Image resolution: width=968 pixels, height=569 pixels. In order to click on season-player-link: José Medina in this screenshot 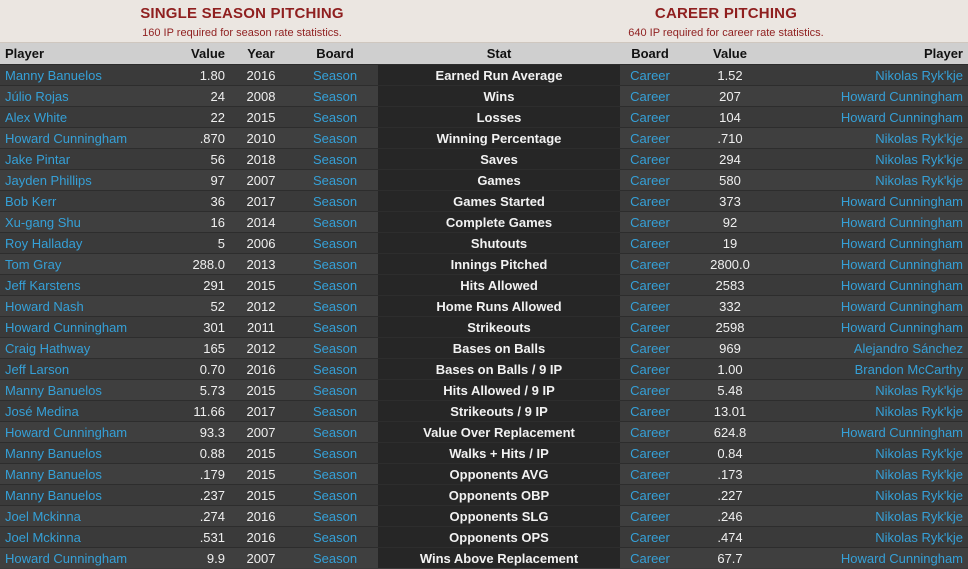, I will do `click(85, 411)`.